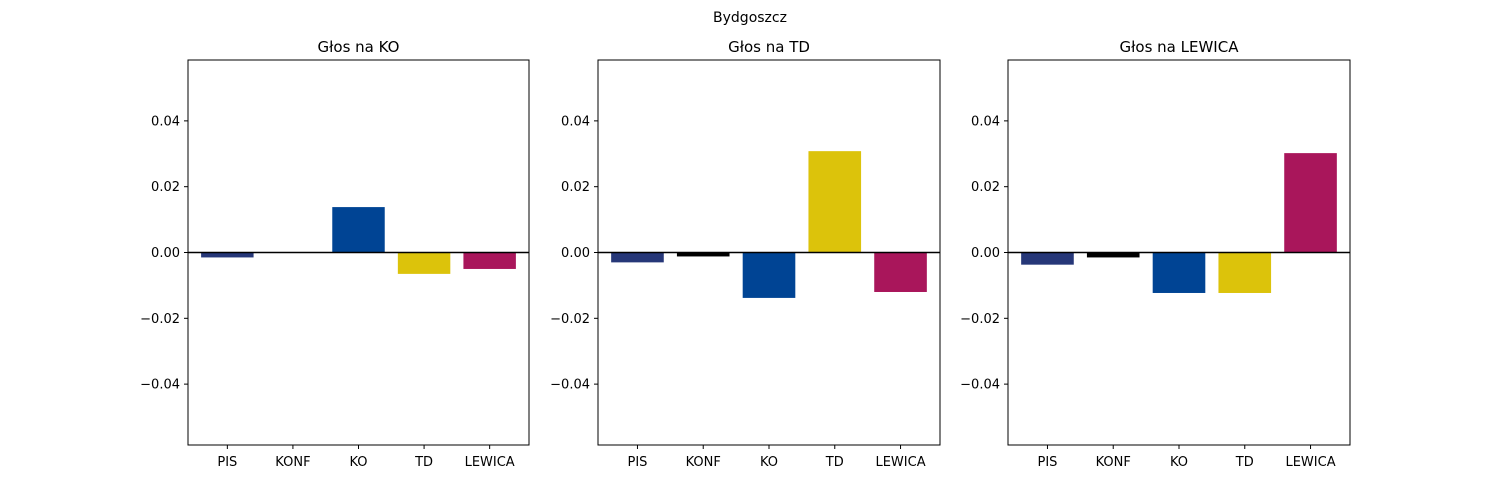 The height and width of the screenshot is (500, 1500). I want to click on figure-title: Bydgoszcz, so click(750, 18).